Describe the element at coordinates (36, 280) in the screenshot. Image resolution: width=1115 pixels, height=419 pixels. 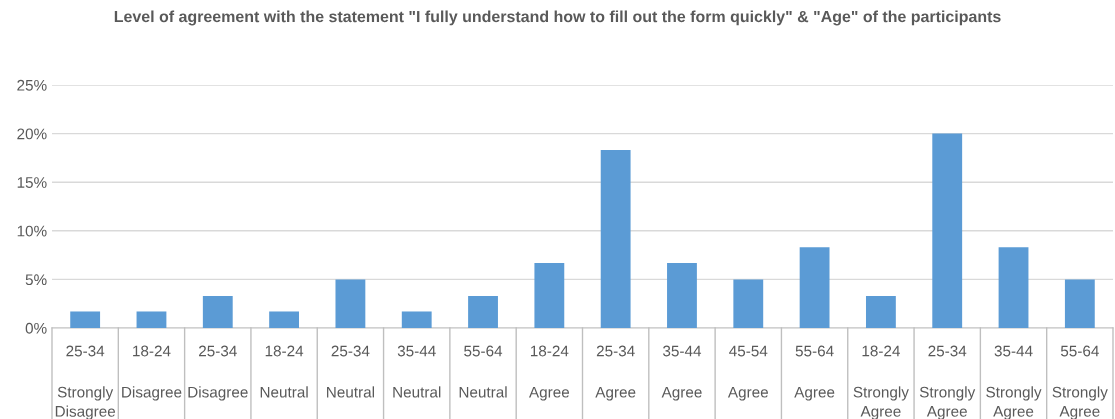
I see `y-tick-label: 5%` at that location.